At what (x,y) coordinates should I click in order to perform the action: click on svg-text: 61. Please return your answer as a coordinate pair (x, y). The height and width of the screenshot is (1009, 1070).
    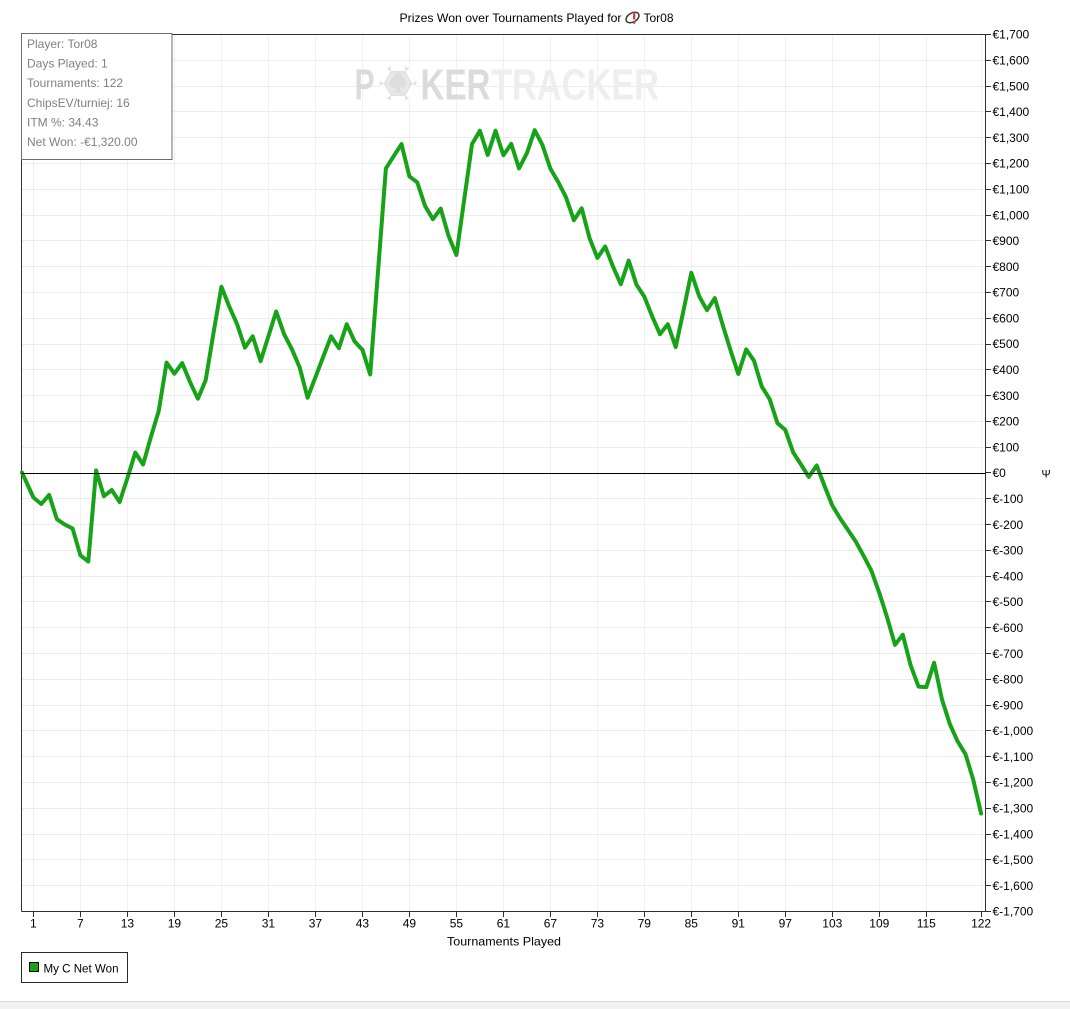
    Looking at the image, I should click on (504, 924).